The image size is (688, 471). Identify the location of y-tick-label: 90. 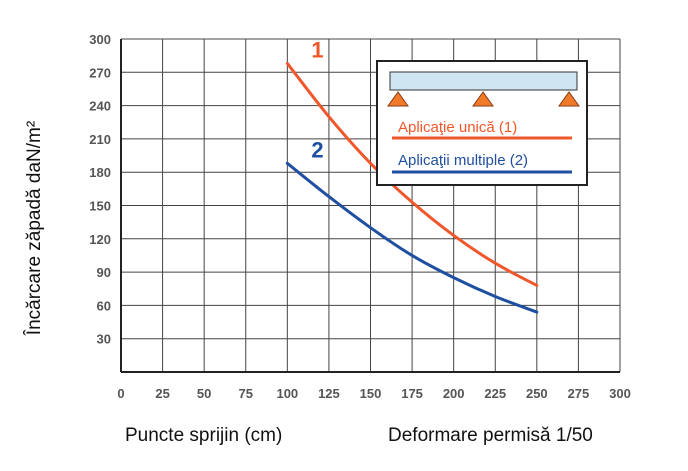
(104, 272).